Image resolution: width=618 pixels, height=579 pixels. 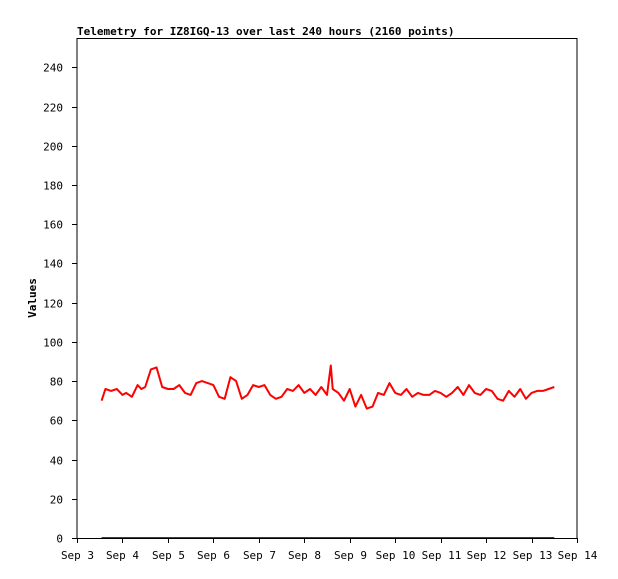 I want to click on y-tick-label: 120, so click(x=53, y=304).